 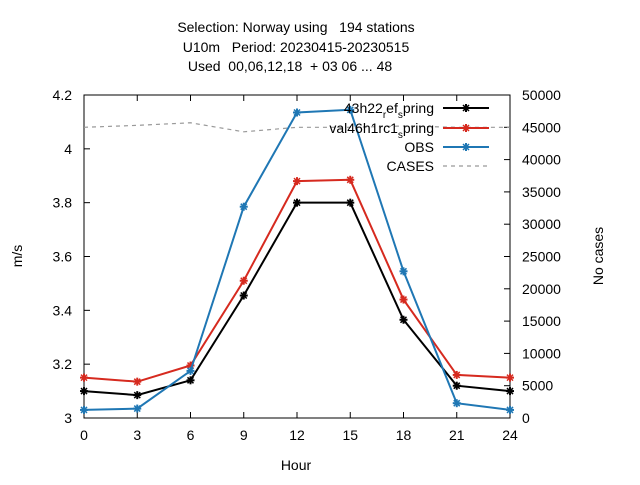 What do you see at coordinates (541, 321) in the screenshot?
I see `y2-tick-label: 15000` at bounding box center [541, 321].